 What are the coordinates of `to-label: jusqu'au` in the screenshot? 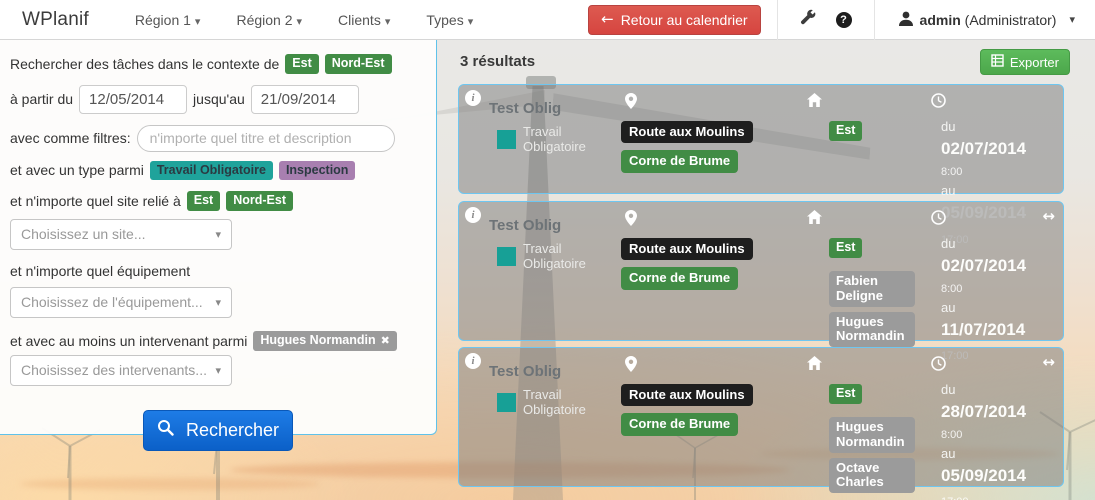 It's located at (219, 99).